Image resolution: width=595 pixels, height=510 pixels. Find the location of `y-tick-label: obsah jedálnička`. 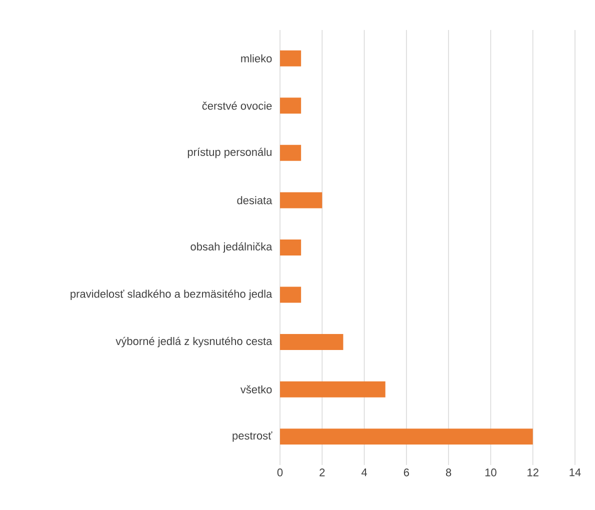

y-tick-label: obsah jedálnička is located at coordinates (231, 247).